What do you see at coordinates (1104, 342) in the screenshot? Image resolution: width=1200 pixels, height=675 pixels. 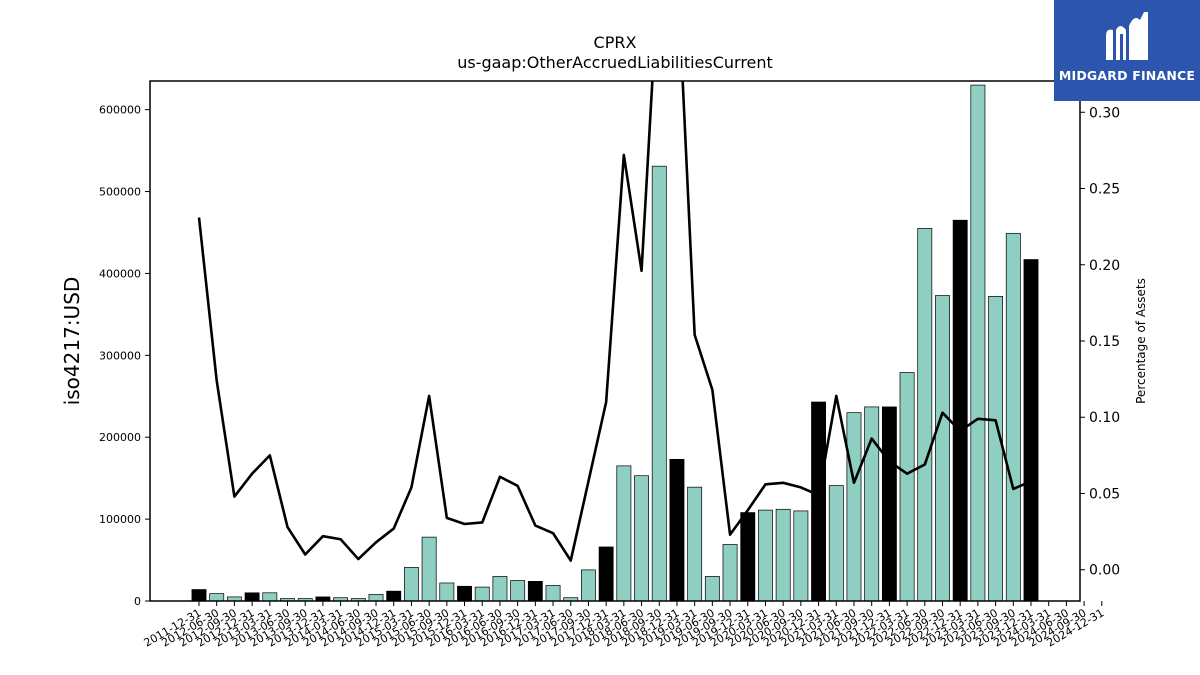 I see `y2-tick-label: 0.15` at bounding box center [1104, 342].